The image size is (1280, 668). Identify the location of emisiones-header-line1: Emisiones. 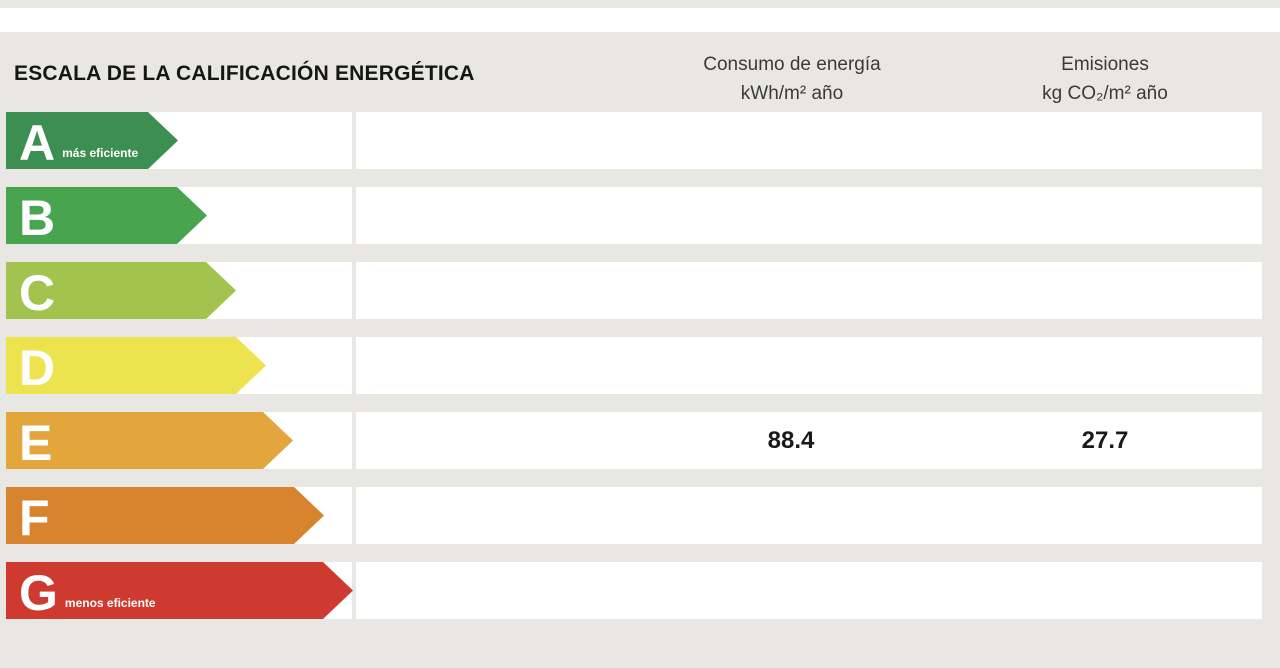
(1105, 64).